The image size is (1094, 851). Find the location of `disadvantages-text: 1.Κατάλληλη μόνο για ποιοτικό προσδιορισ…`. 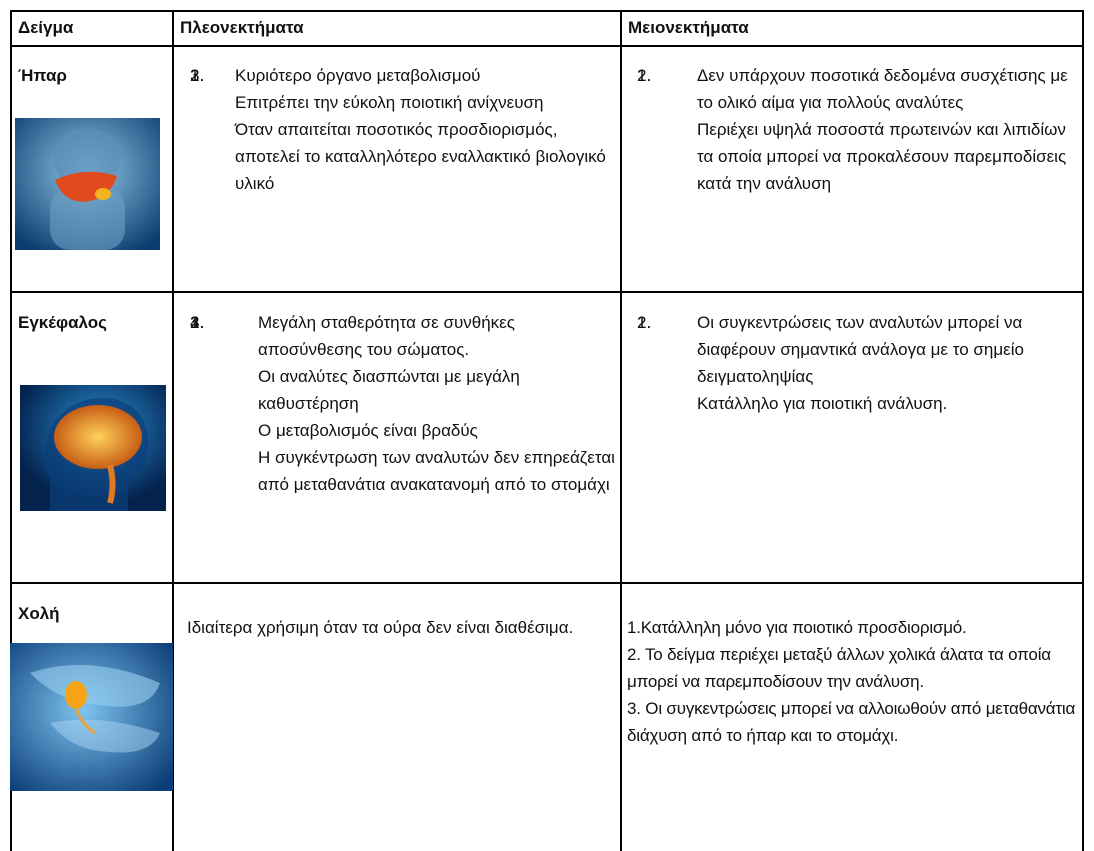

disadvantages-text: 1.Κατάλληλη μόνο για ποιοτικό προσδιορισ… is located at coordinates (855, 681).